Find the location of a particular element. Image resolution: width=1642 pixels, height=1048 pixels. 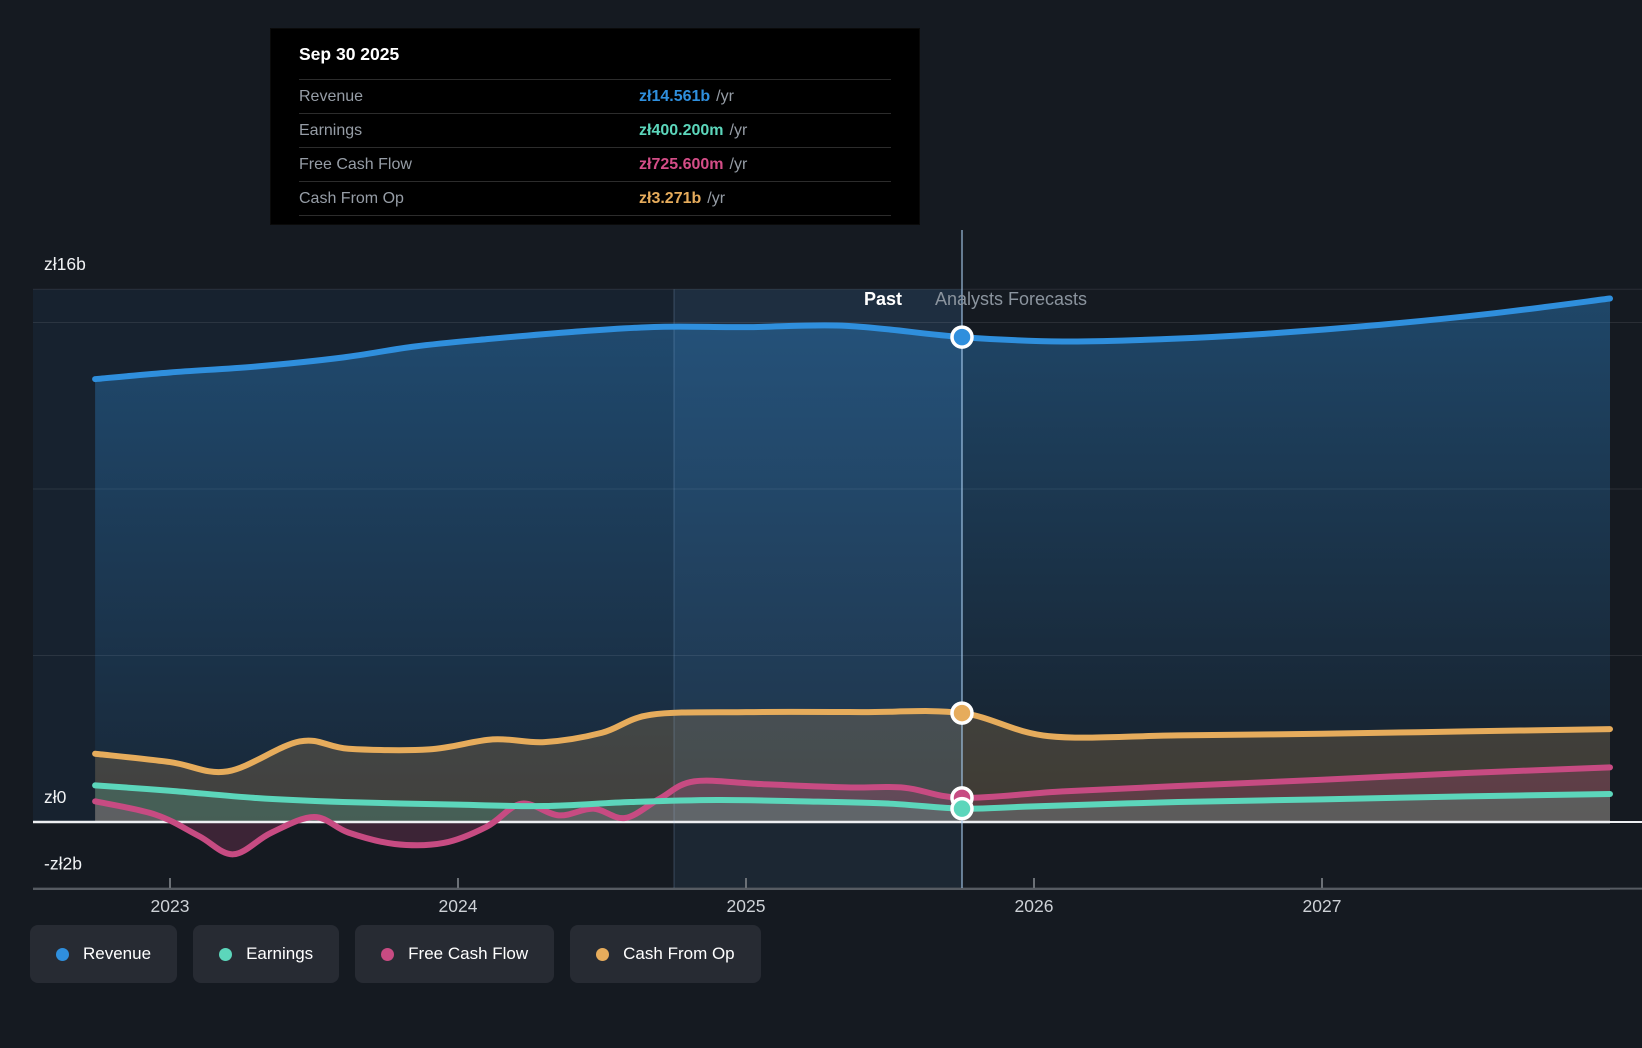

legend-label: Revenue is located at coordinates (117, 953).